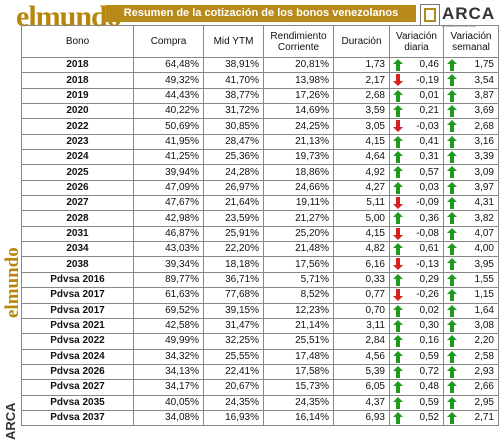 Image resolution: width=500 pixels, height=440 pixels. I want to click on duracion-value: 0,70, so click(361, 310).